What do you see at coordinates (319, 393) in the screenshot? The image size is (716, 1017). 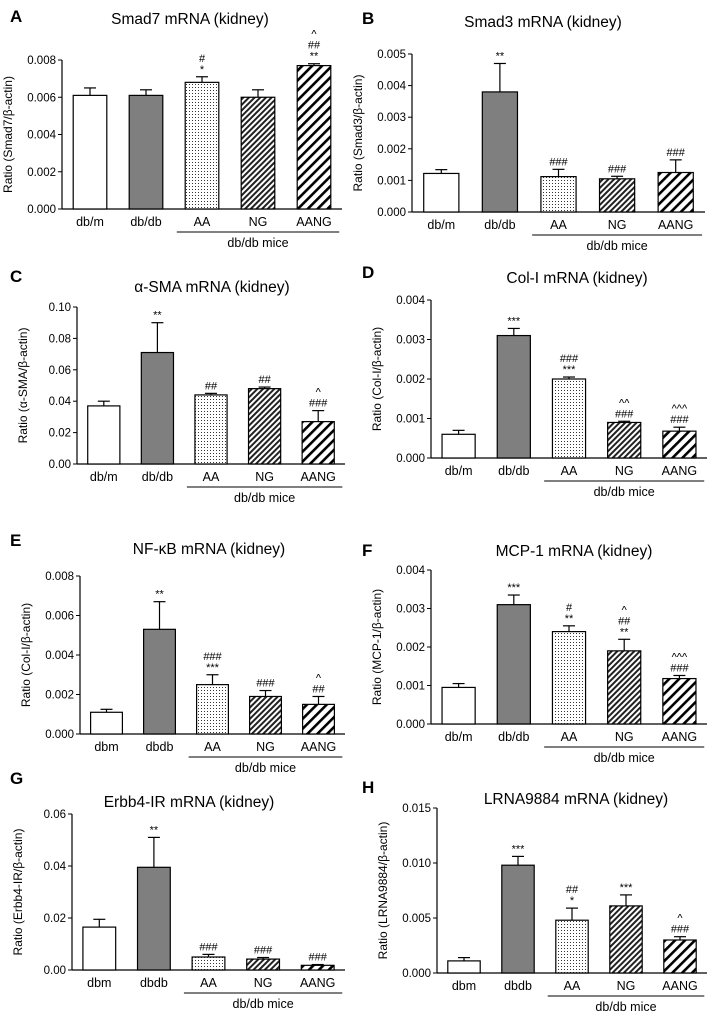 I see `significance-marker: ^` at bounding box center [319, 393].